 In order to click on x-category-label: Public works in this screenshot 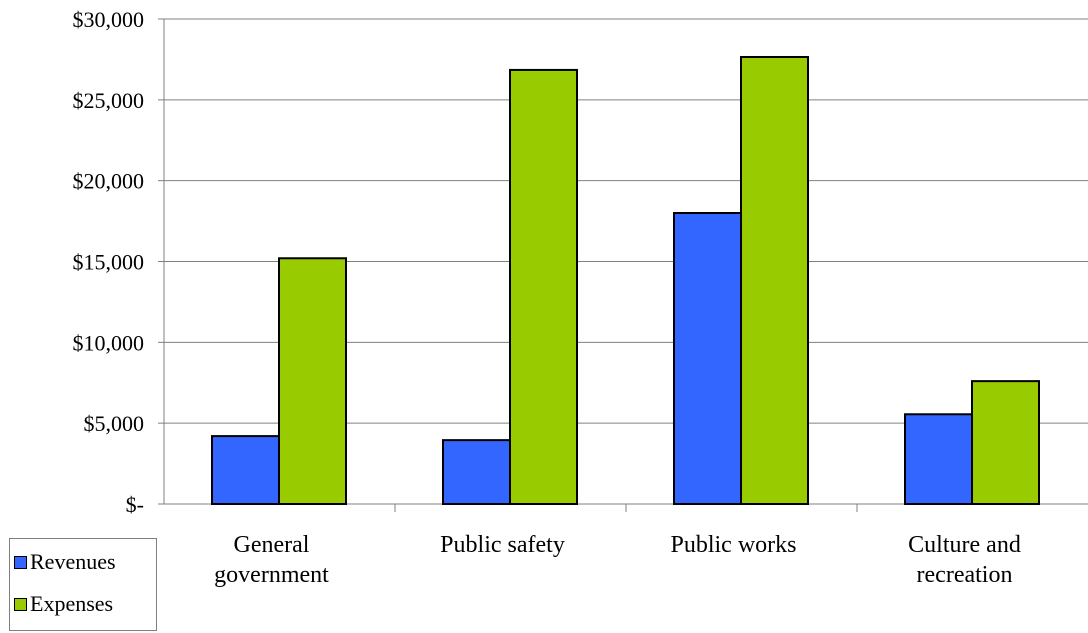, I will do `click(734, 545)`.